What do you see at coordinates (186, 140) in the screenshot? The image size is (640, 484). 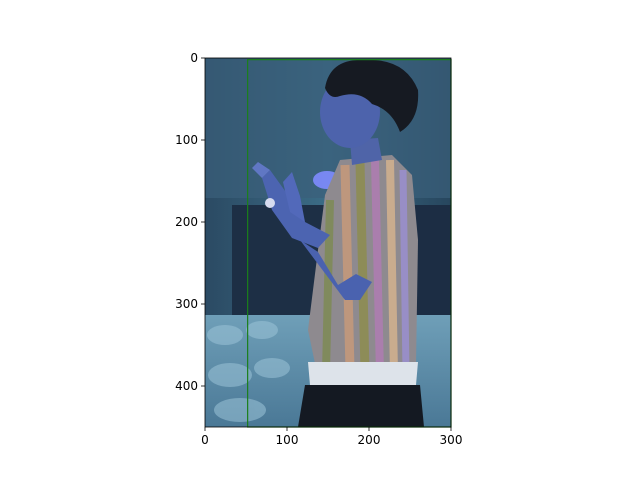 I see `y-tick-label: 100` at bounding box center [186, 140].